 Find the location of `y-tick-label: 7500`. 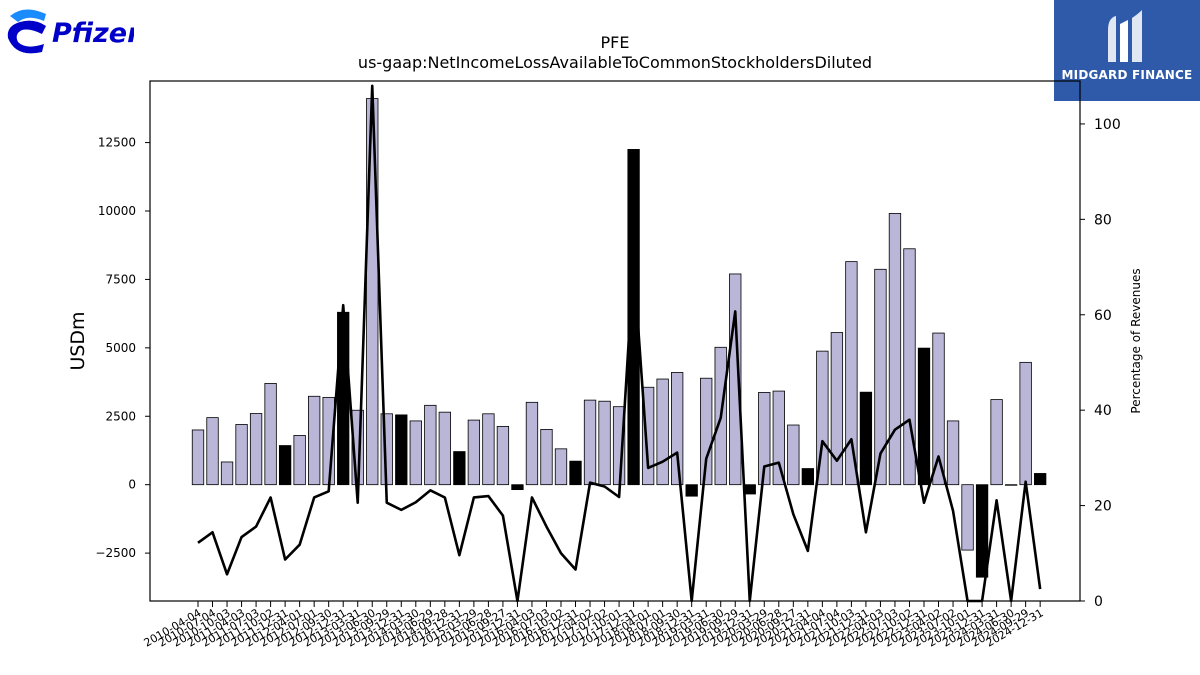

y-tick-label: 7500 is located at coordinates (120, 279).